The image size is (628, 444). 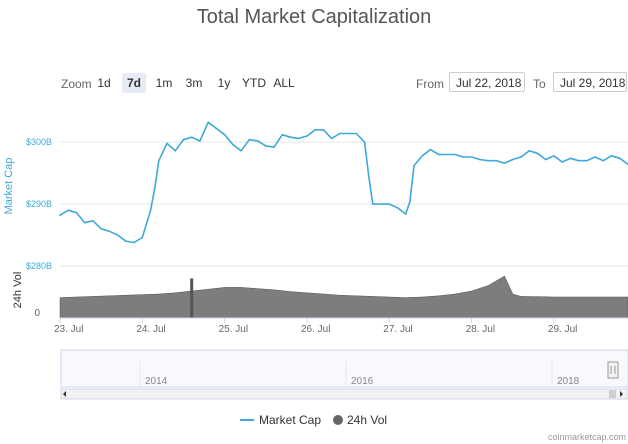 I want to click on vol-axis-title: 24h Vol, so click(x=18, y=290).